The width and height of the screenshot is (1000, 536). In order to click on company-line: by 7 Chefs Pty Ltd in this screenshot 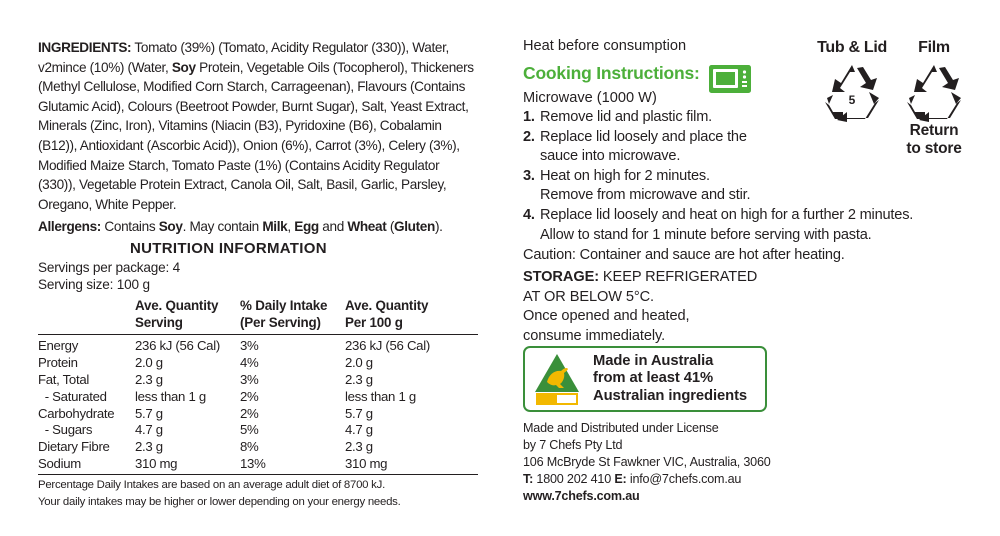, I will do `click(573, 445)`.